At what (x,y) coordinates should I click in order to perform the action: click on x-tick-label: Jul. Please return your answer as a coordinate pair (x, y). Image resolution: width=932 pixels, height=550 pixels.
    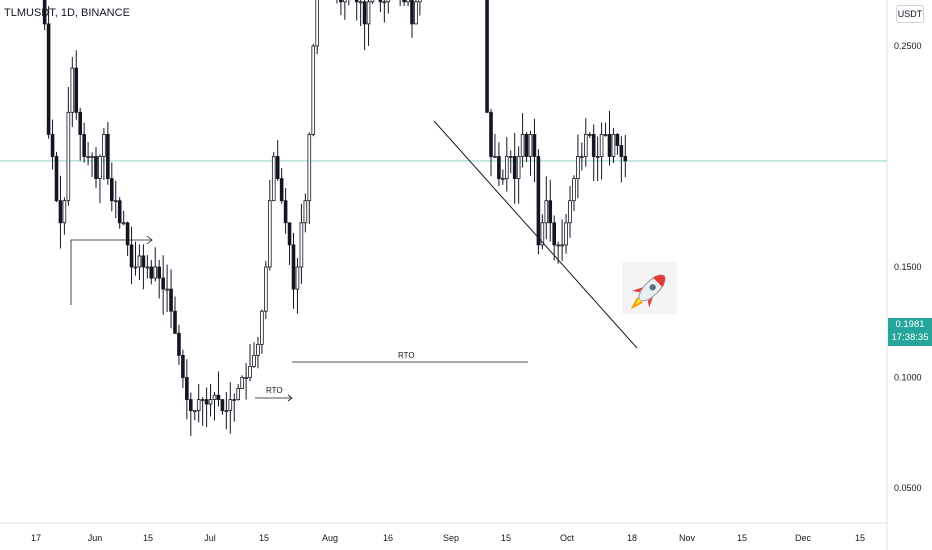
    Looking at the image, I should click on (210, 538).